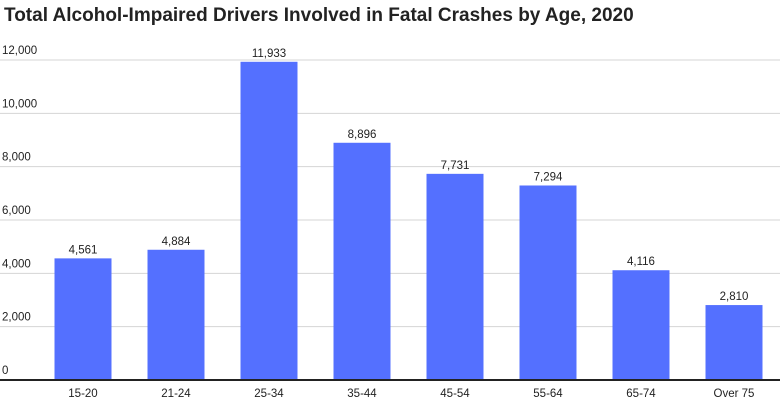 The width and height of the screenshot is (780, 410). Describe the element at coordinates (362, 135) in the screenshot. I see `data-label-3: 8,896` at that location.